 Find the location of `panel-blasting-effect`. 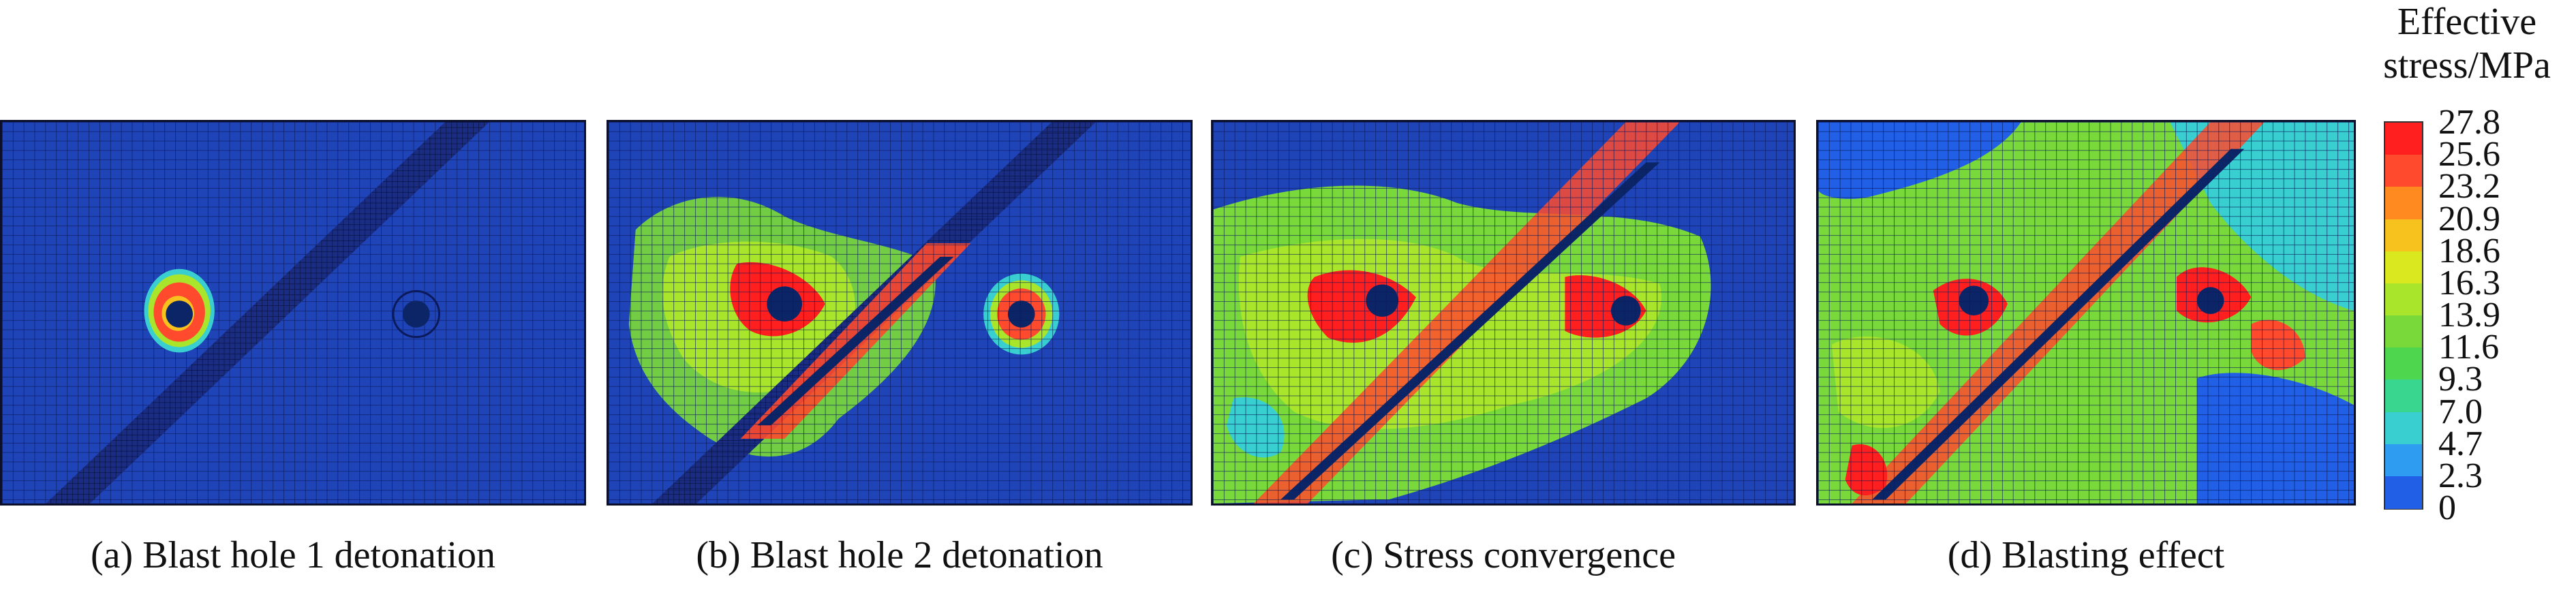

panel-blasting-effect is located at coordinates (2086, 313).